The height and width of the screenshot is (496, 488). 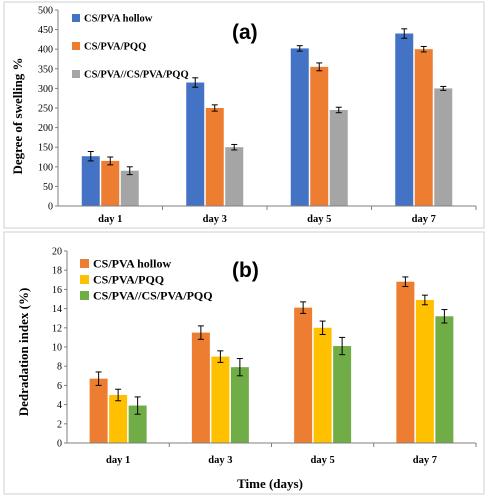 I want to click on y-tick-label: 16, so click(x=57, y=290).